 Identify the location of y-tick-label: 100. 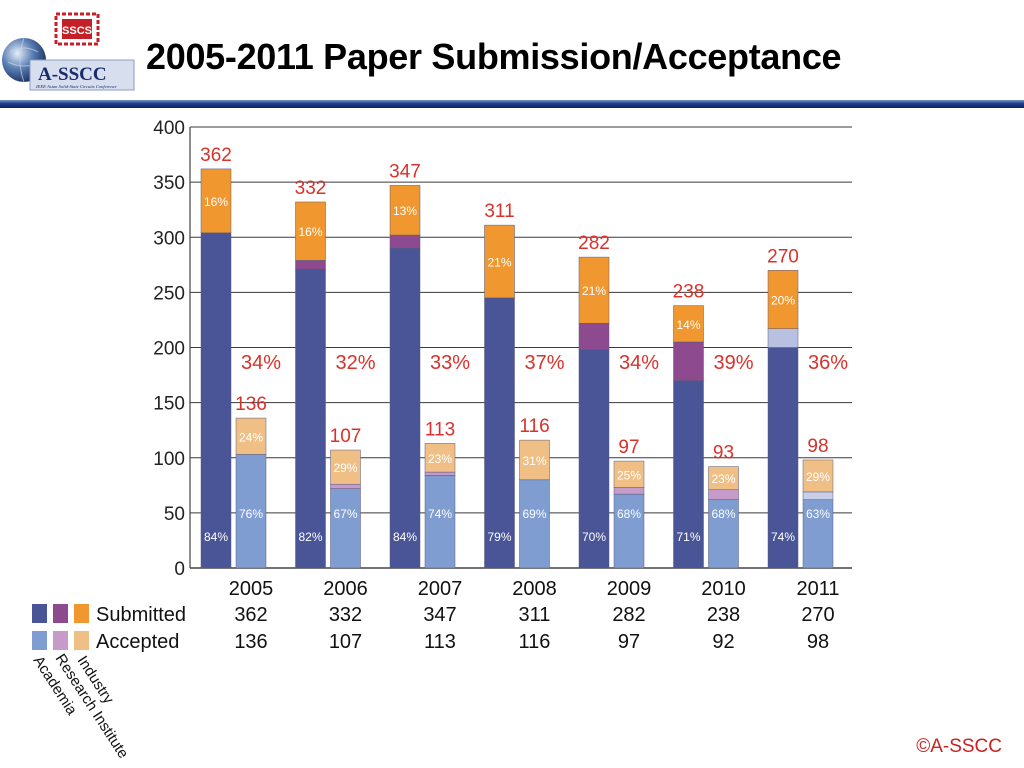
(169, 459).